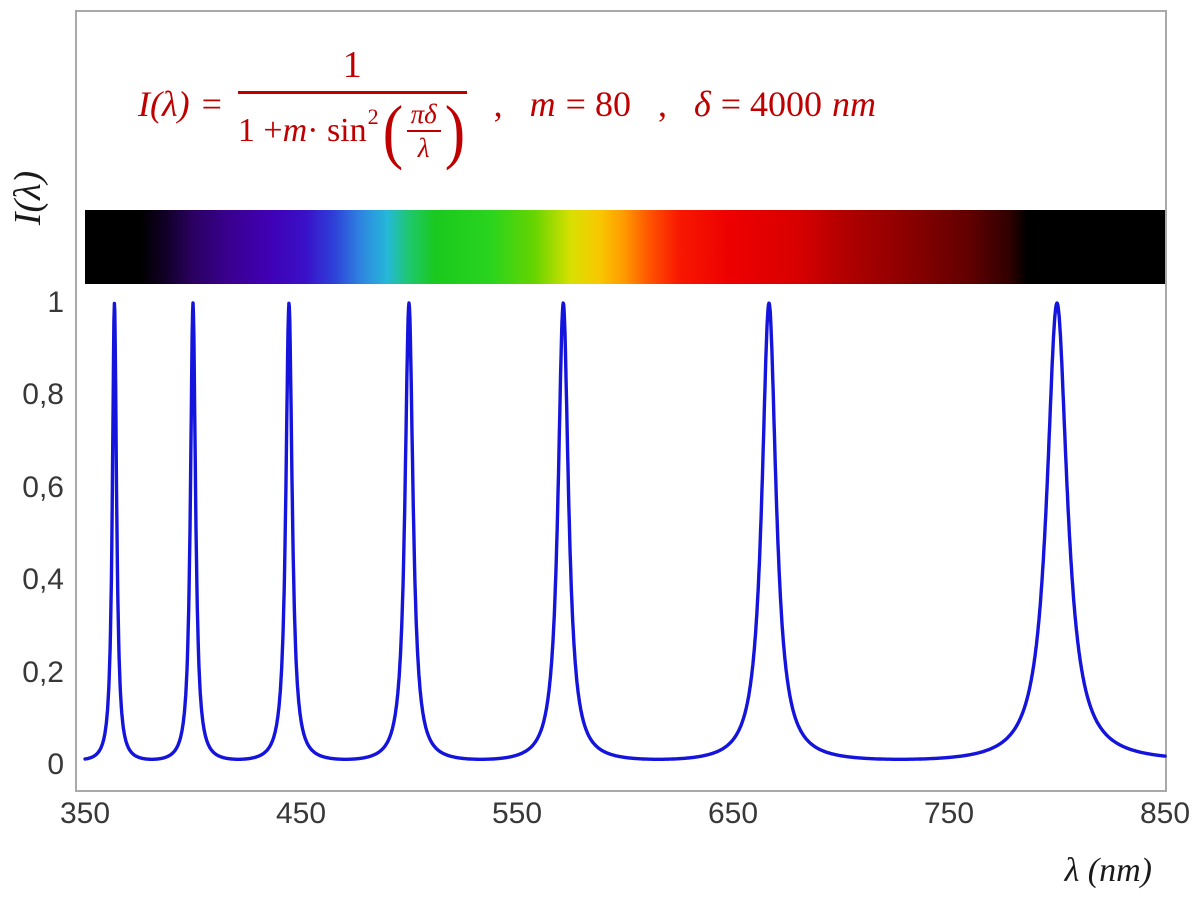 Image resolution: width=1200 pixels, height=924 pixels. I want to click on y-tick-label: 1, so click(55, 302).